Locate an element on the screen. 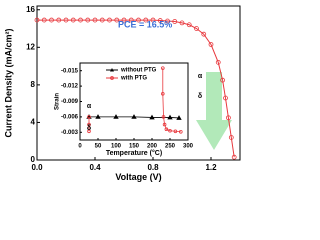 Image resolution: width=320 pixels, height=240 pixels. y-tick-label: -0.006 is located at coordinates (70, 117).